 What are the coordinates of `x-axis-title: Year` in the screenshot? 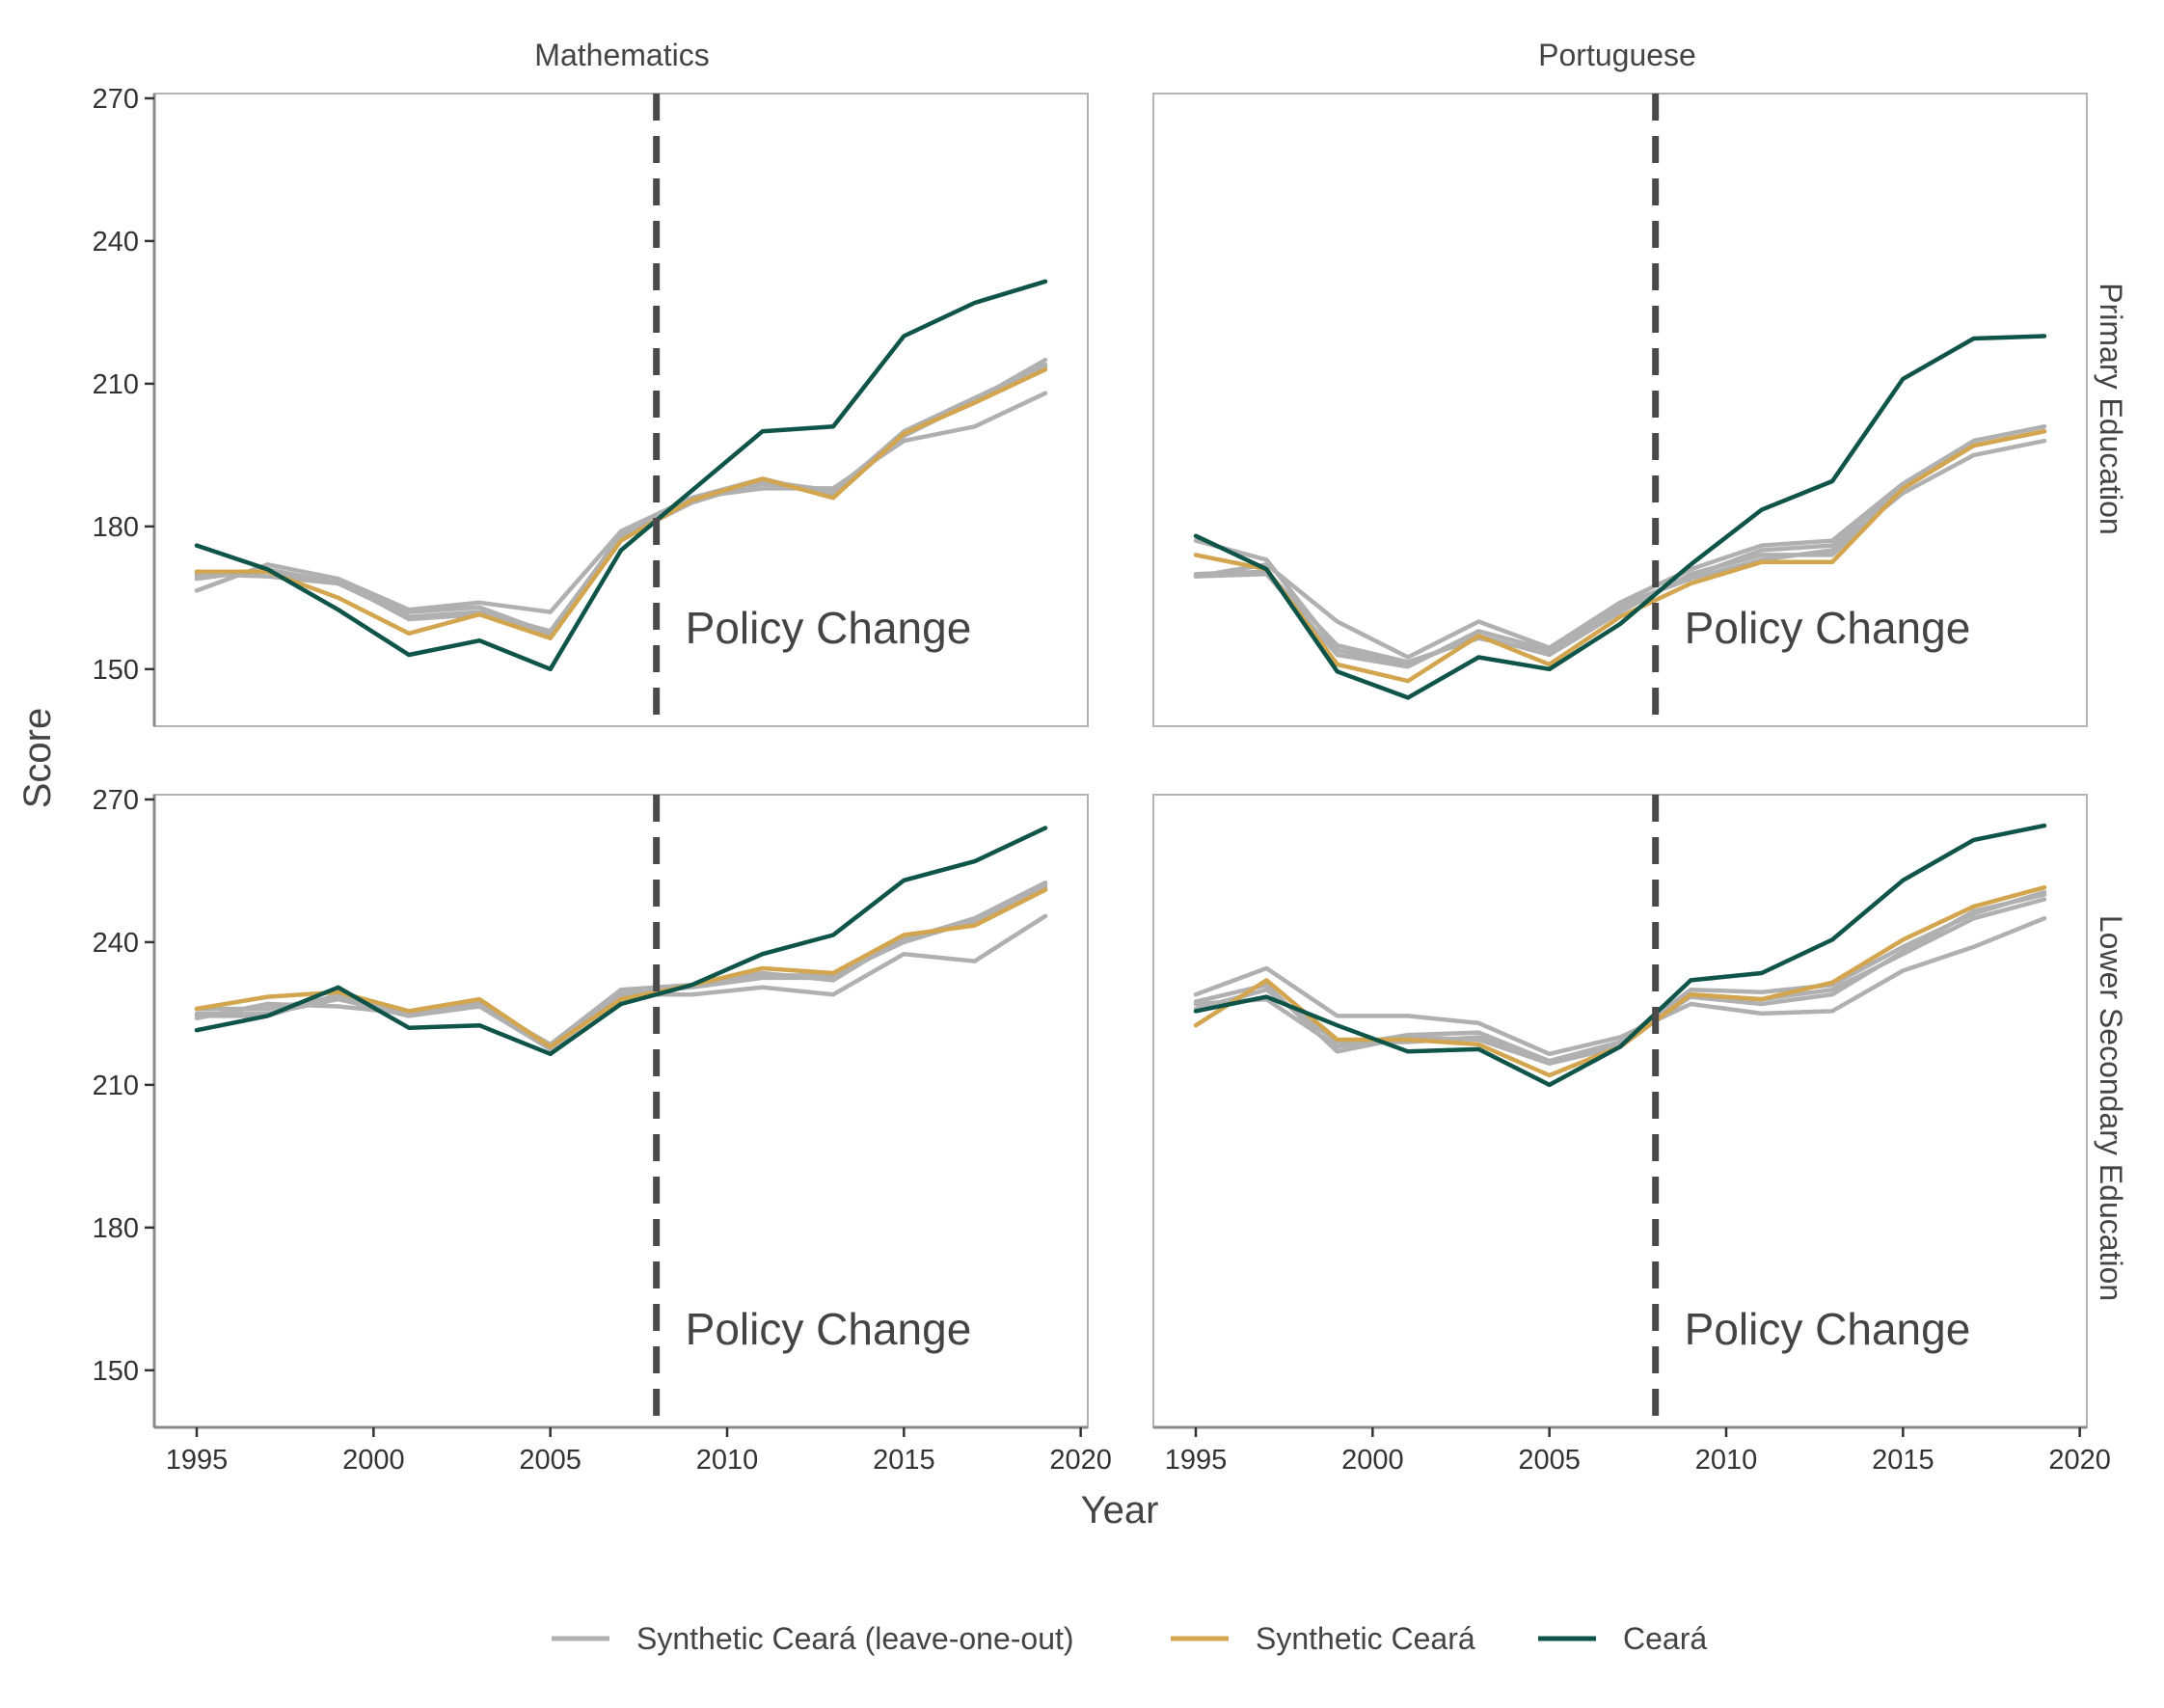 It's located at (1120, 1510).